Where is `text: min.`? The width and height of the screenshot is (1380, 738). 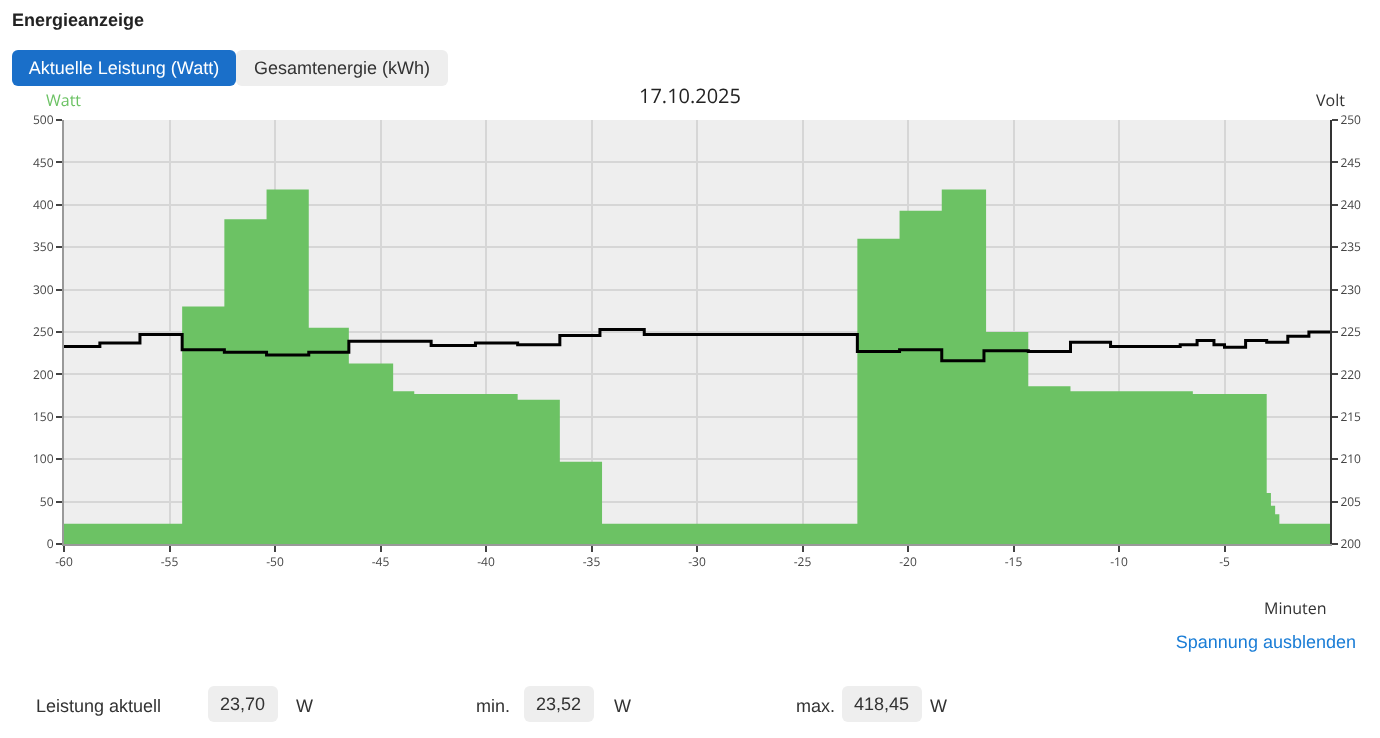 text: min. is located at coordinates (493, 706).